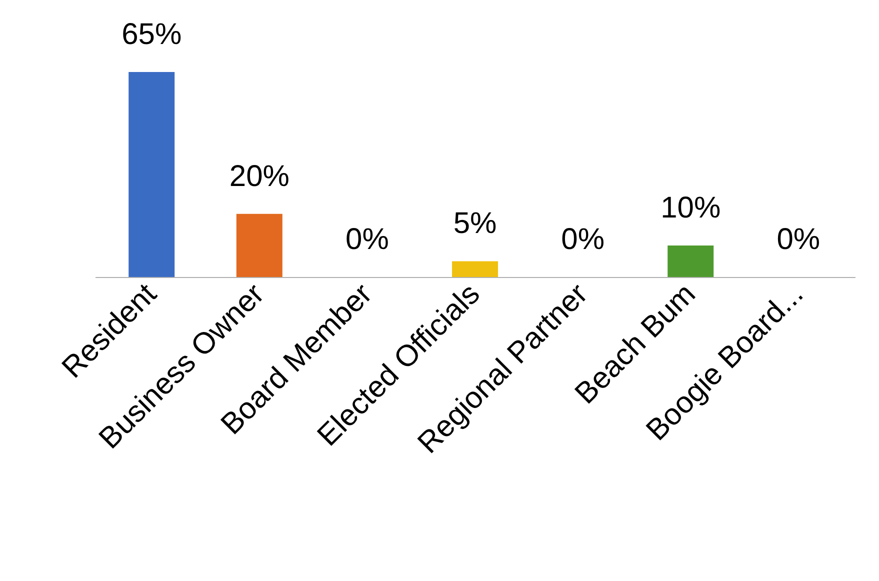 The image size is (879, 581). Describe the element at coordinates (475, 223) in the screenshot. I see `data-label: 5%` at that location.